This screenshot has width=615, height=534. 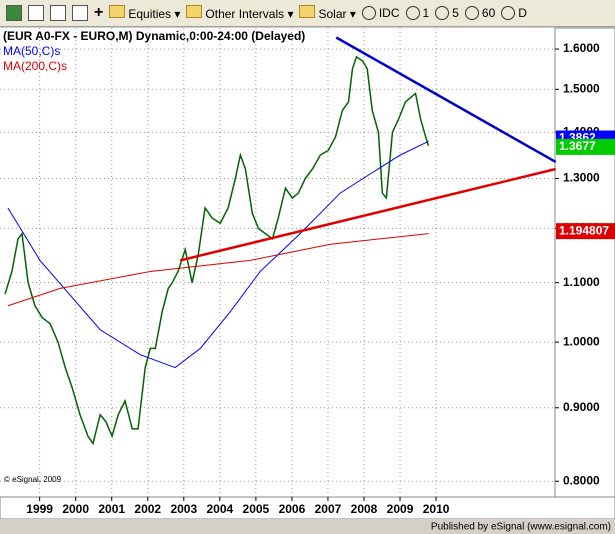 What do you see at coordinates (31, 51) in the screenshot?
I see `legend-entry: MA(50,C)s` at bounding box center [31, 51].